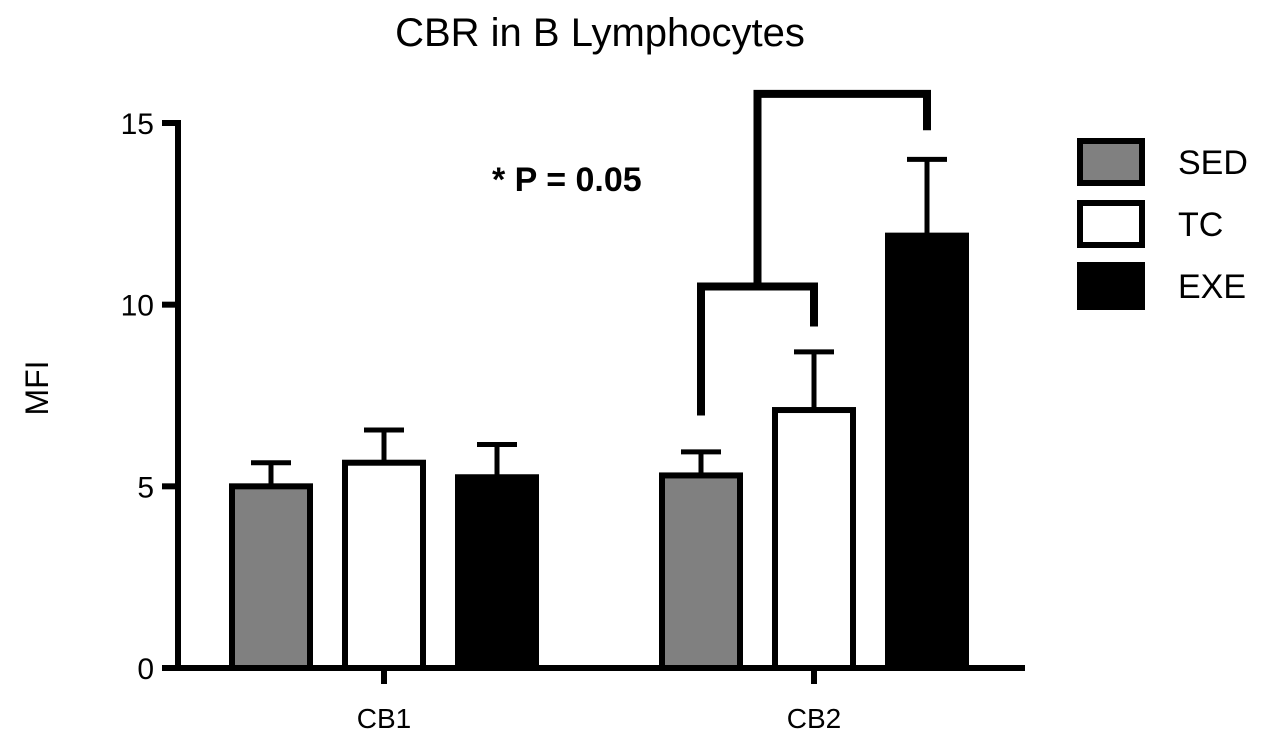 The height and width of the screenshot is (738, 1280). Describe the element at coordinates (384, 718) in the screenshot. I see `x-tick-label: CB1` at that location.